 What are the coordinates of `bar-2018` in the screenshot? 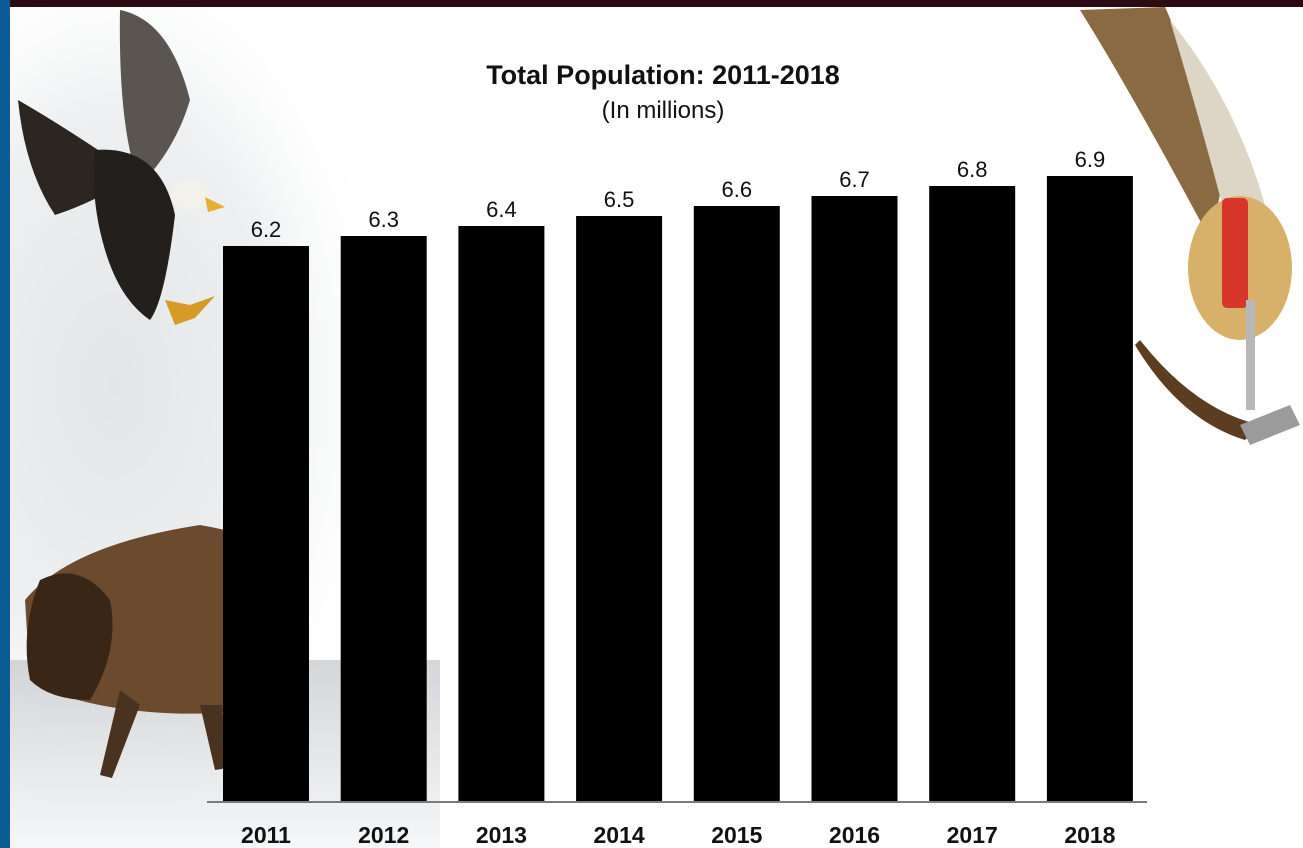 It's located at (1089, 489).